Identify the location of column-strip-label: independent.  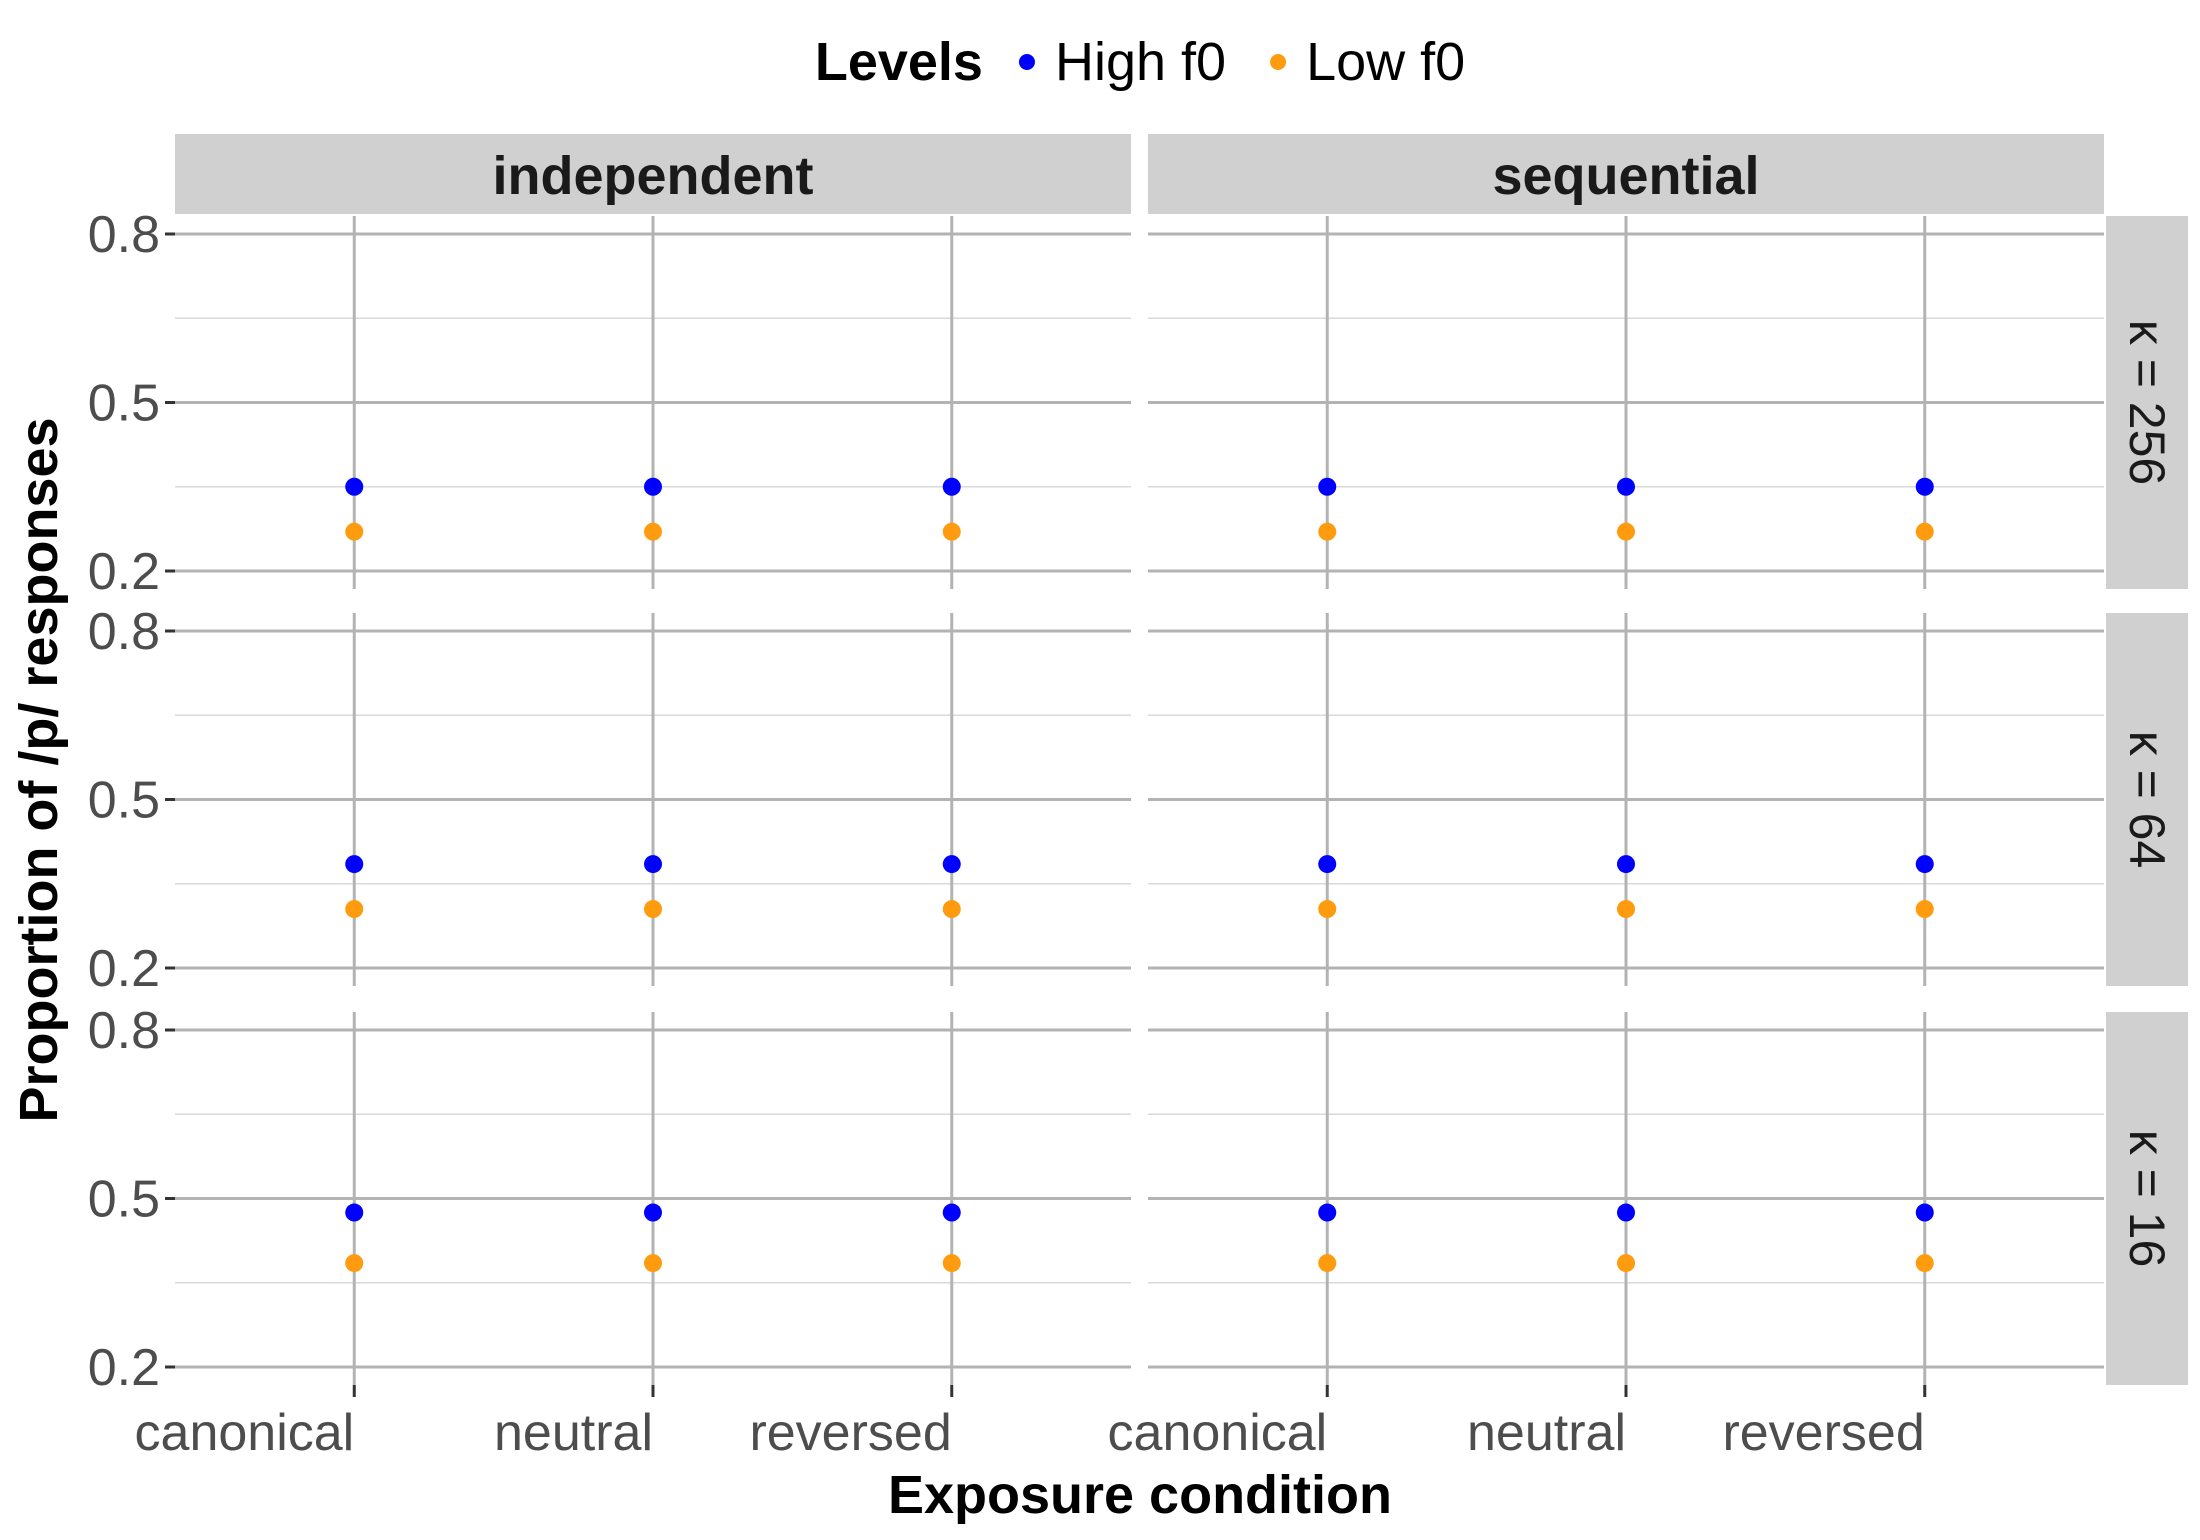
(653, 176).